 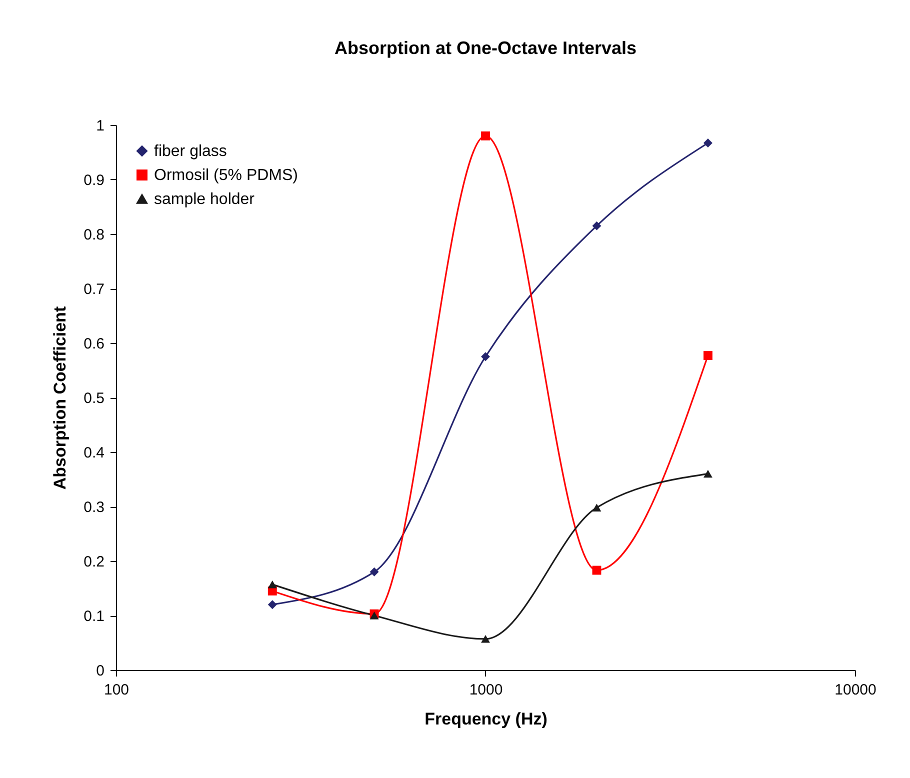 I want to click on chart-title: Absorption at One-Octave Intervals, so click(x=485, y=48).